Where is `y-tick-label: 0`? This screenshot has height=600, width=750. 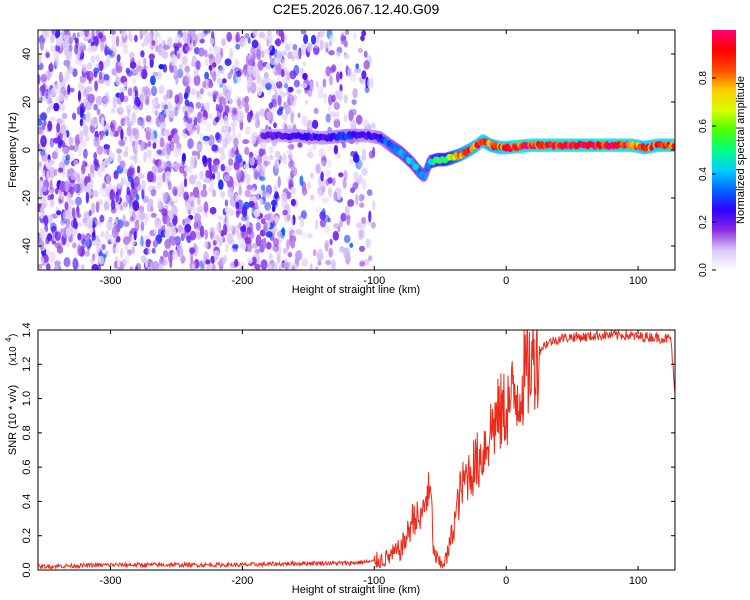
y-tick-label: 0 is located at coordinates (27, 150).